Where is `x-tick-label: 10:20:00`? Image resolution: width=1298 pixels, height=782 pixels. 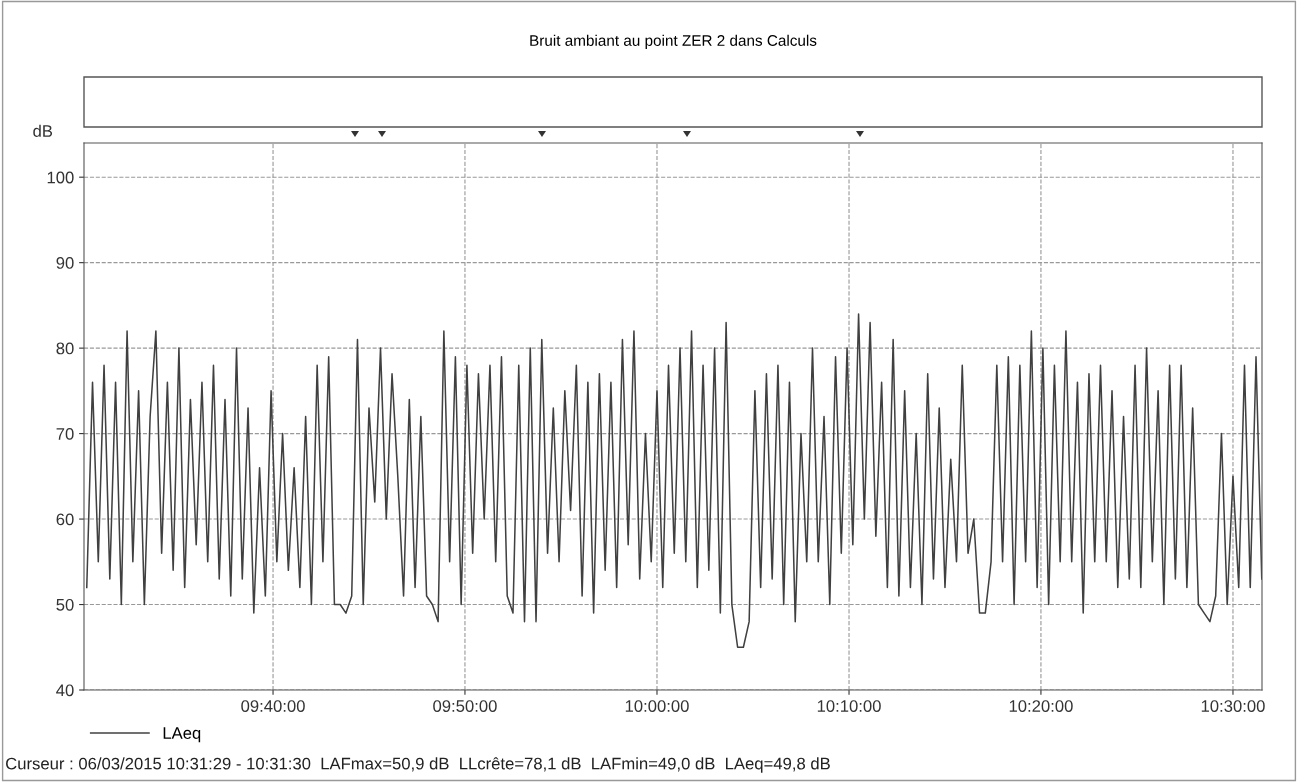 x-tick-label: 10:20:00 is located at coordinates (1041, 706).